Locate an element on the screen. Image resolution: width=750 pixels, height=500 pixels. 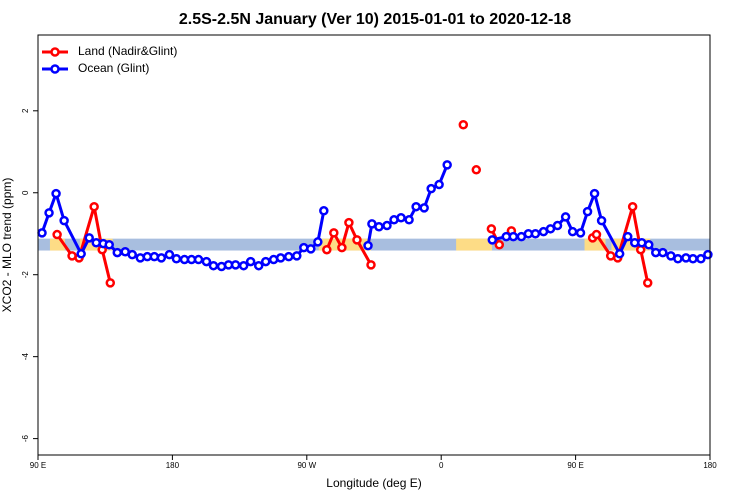
legend-label: Land (Nadir&Glint) is located at coordinates (127, 51).